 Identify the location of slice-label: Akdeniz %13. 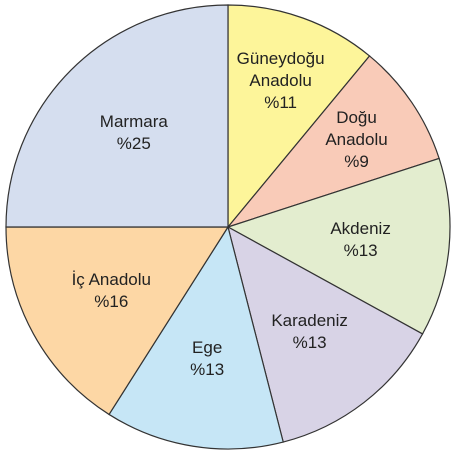
(361, 240).